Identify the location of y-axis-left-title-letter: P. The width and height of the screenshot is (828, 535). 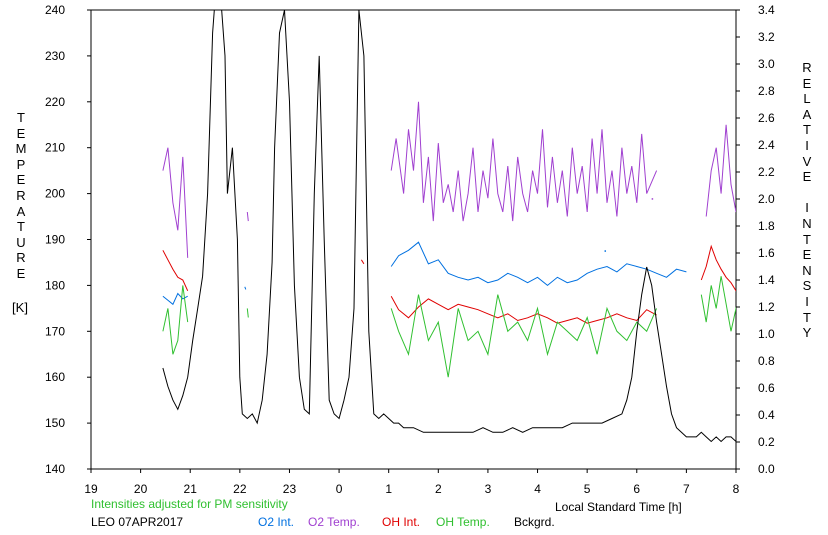
(21, 164).